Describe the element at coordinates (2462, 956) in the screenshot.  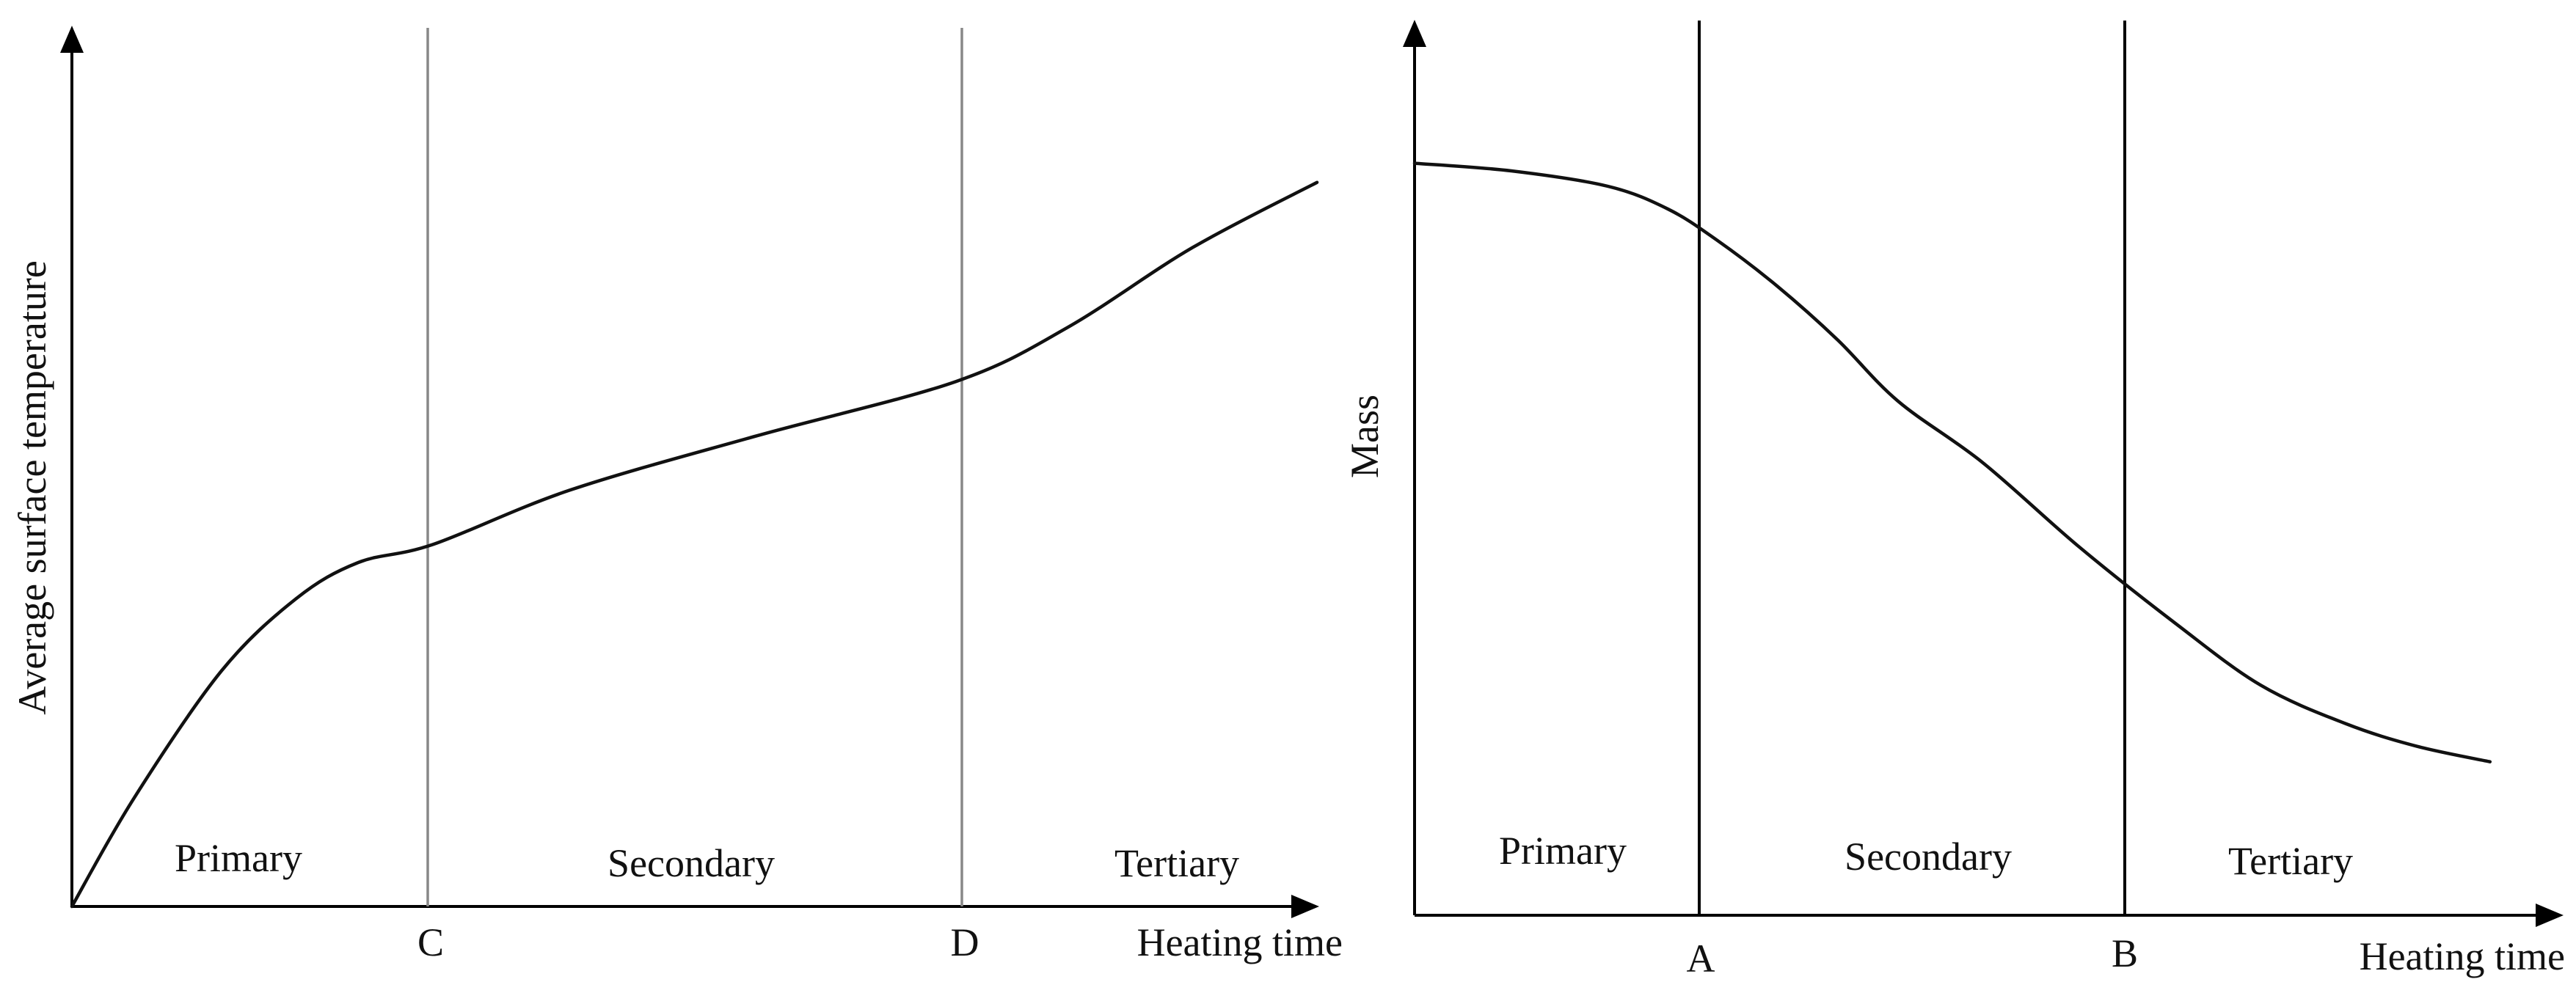
I see `right-x-axis-label: Heating time` at that location.